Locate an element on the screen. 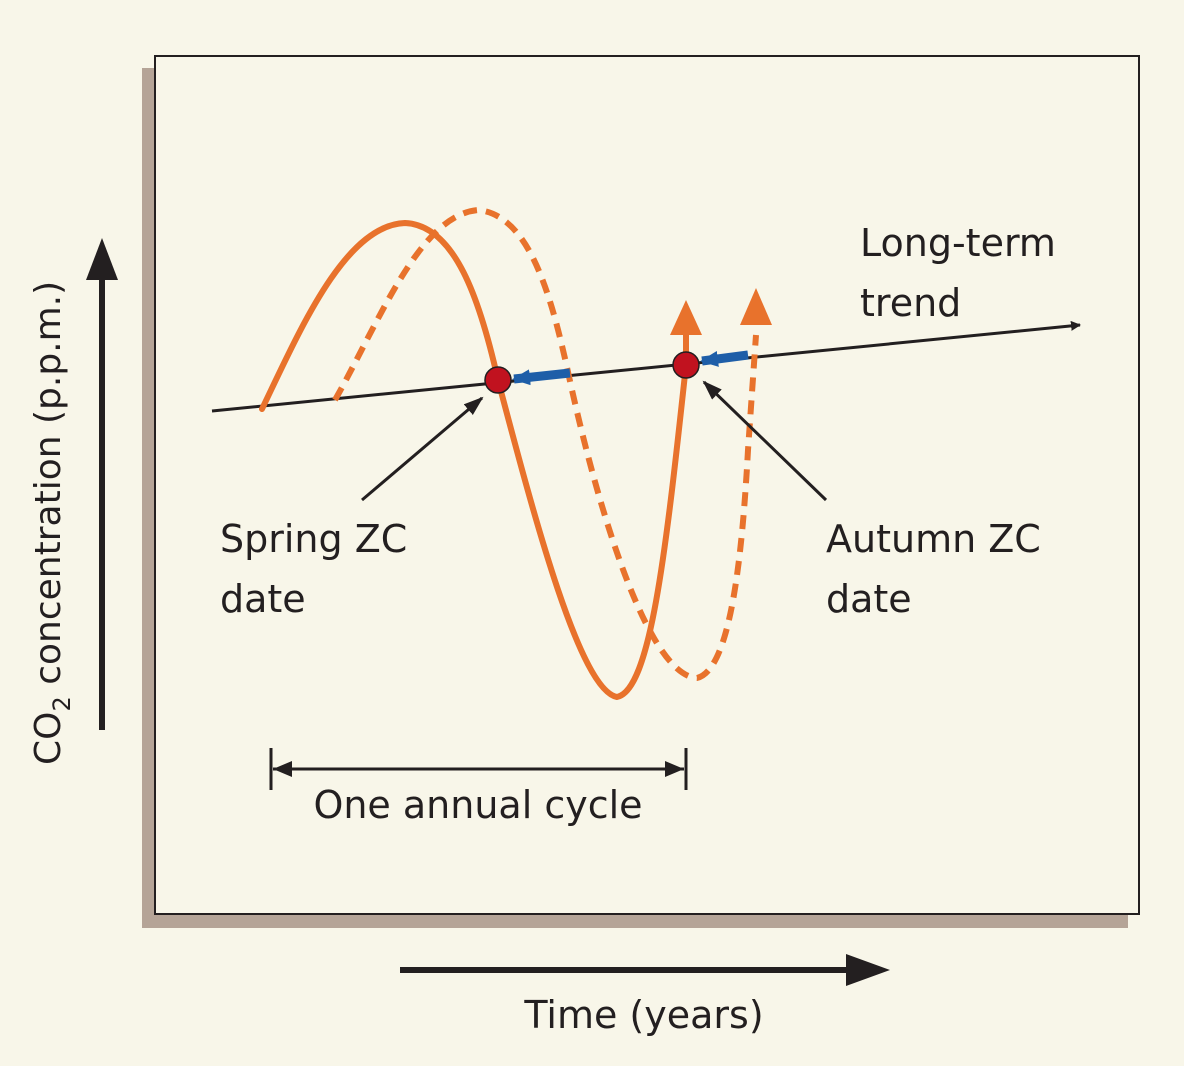  y-axis-label: CO2 concentration (p.p.m.) is located at coordinates (52, 523).